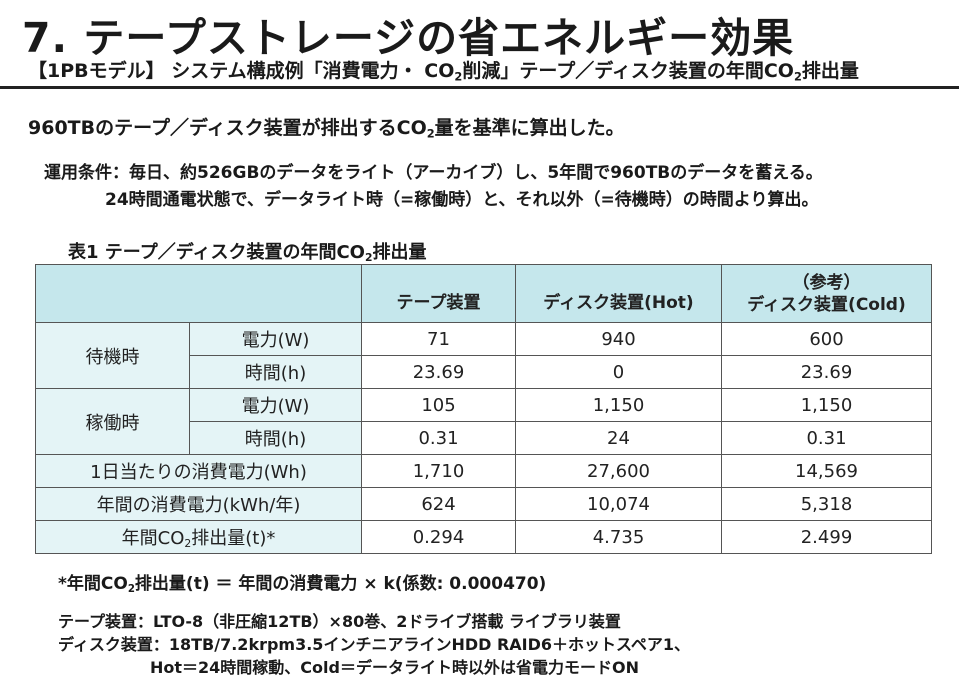 This screenshot has width=959, height=681. What do you see at coordinates (628, 71) in the screenshot?
I see `subtitle-mid: 削減」テープ／ディスク装置の年間CO` at bounding box center [628, 71].